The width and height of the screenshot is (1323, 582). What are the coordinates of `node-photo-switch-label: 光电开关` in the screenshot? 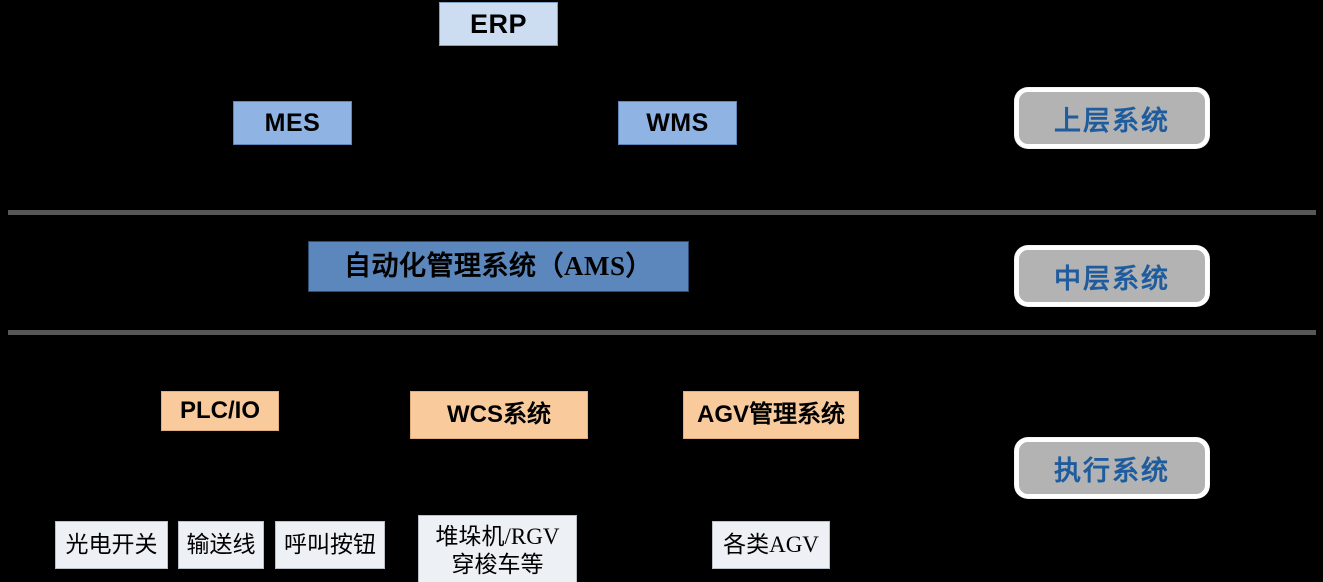 It's located at (111, 545).